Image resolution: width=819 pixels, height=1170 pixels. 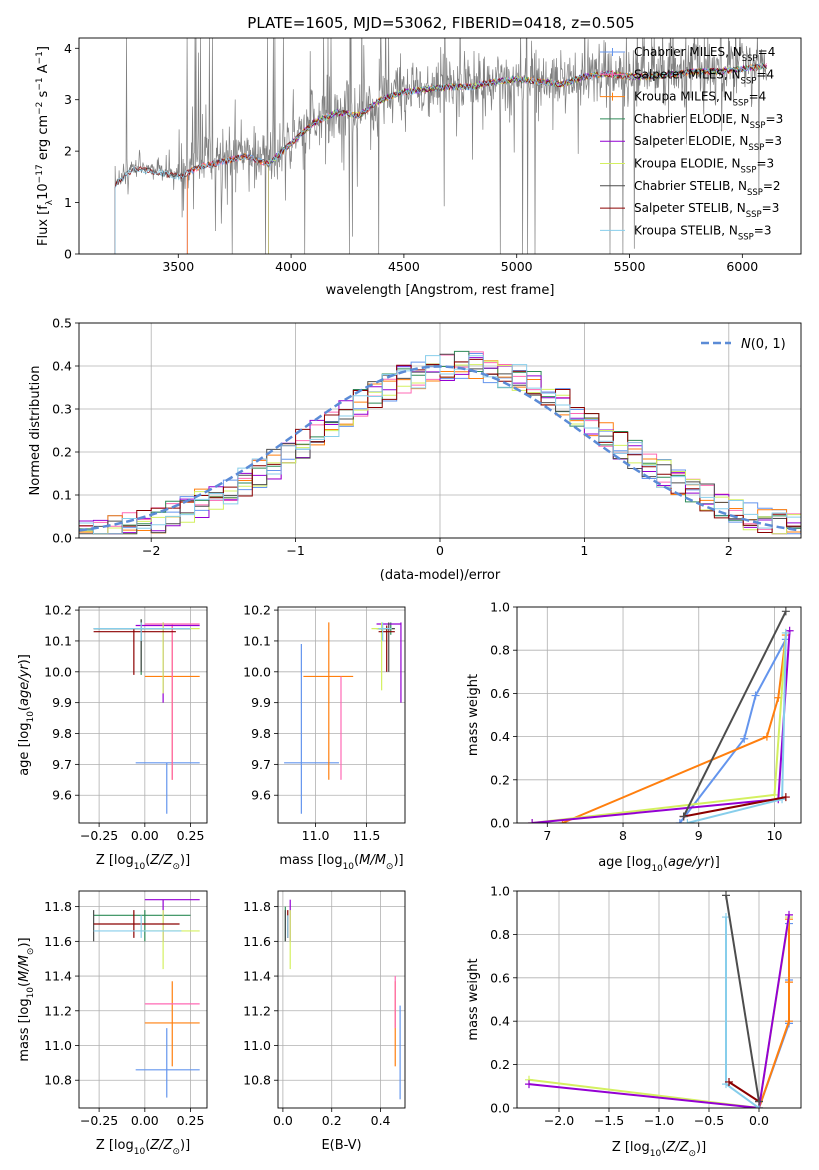 What do you see at coordinates (24, 1029) in the screenshot?
I see `label-part: mass [log` at bounding box center [24, 1029].